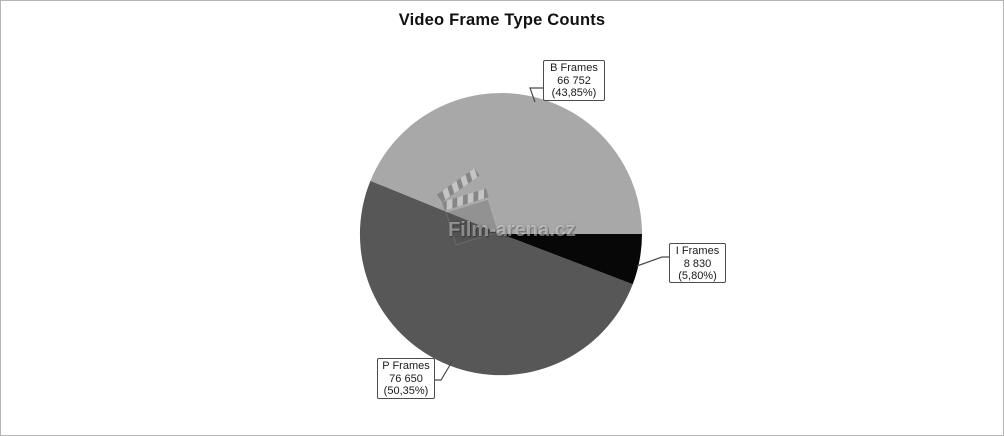 Image resolution: width=1004 pixels, height=436 pixels. I want to click on slice-value: 76 650, so click(406, 378).